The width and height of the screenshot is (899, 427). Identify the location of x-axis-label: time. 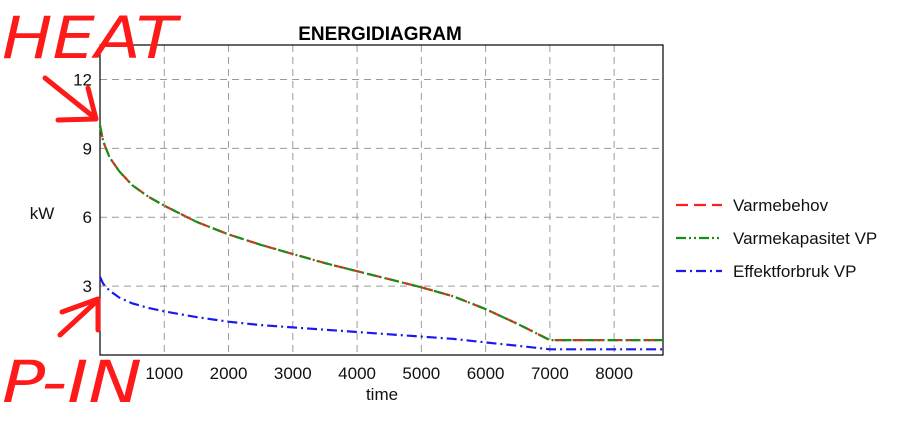
(382, 394).